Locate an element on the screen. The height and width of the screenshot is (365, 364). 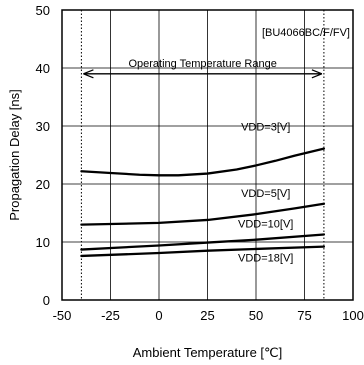
y-tick-label: 20 is located at coordinates (43, 184).